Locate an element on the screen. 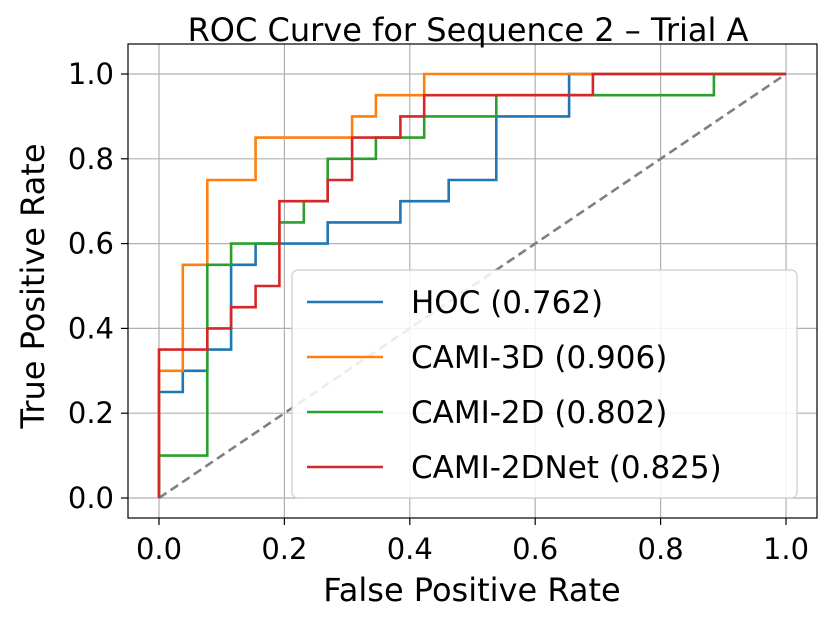 This screenshot has height=625, width=830. chart-title: ROC Curve for Sequence 2 – Trial A is located at coordinates (468, 30).